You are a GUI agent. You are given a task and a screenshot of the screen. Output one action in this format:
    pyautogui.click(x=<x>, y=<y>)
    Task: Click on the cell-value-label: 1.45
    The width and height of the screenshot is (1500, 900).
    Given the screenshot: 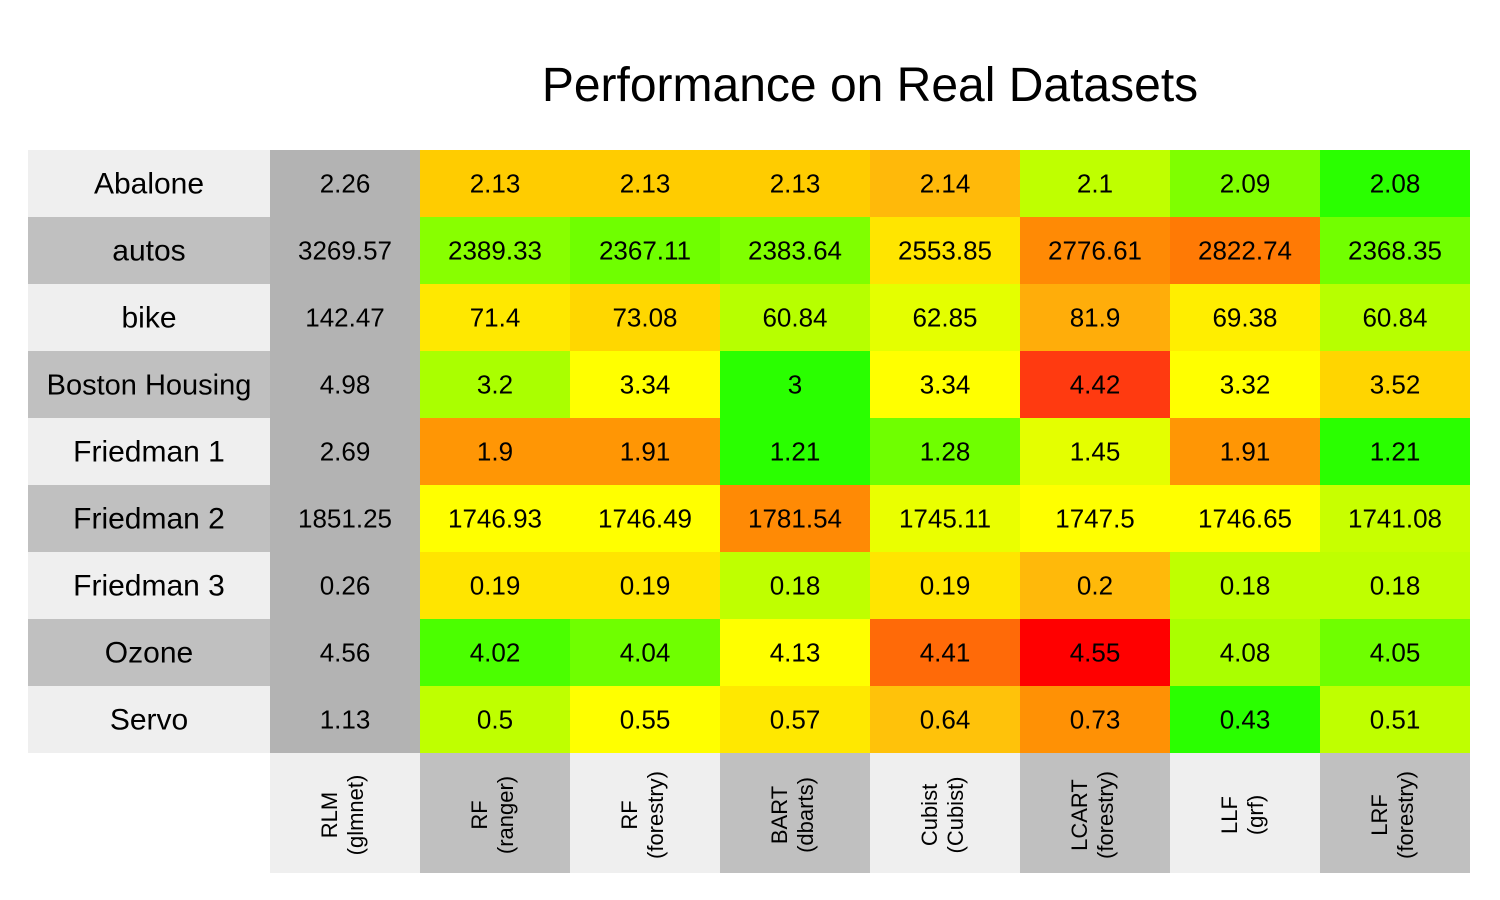 What is the action you would take?
    pyautogui.click(x=1095, y=452)
    